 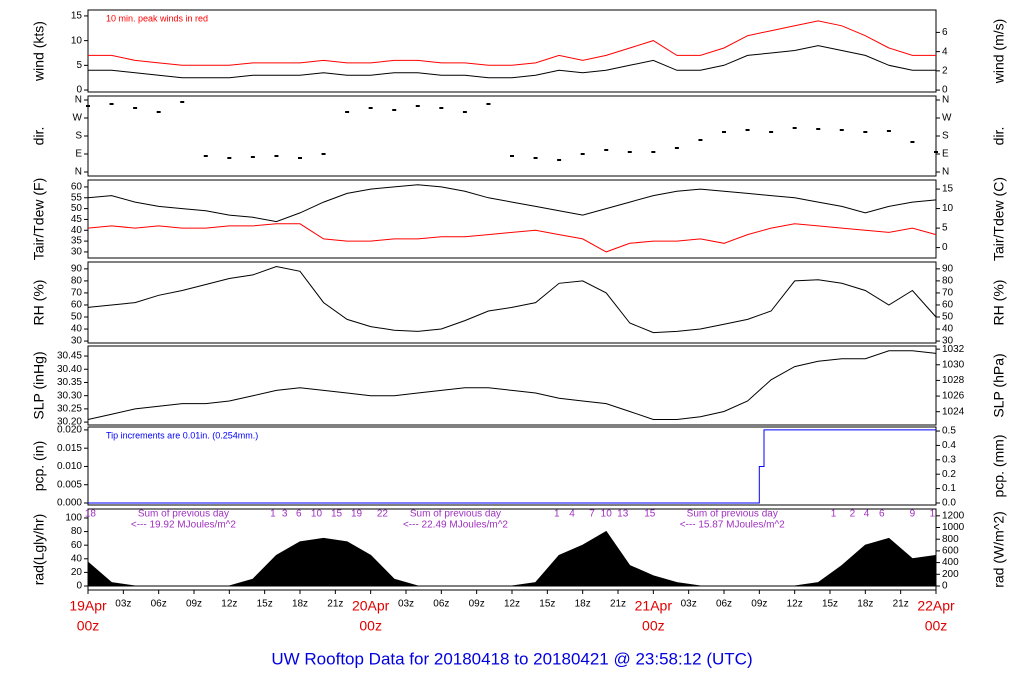 What do you see at coordinates (999, 549) in the screenshot?
I see `y2-axis-label: rad (W/m^2)` at bounding box center [999, 549].